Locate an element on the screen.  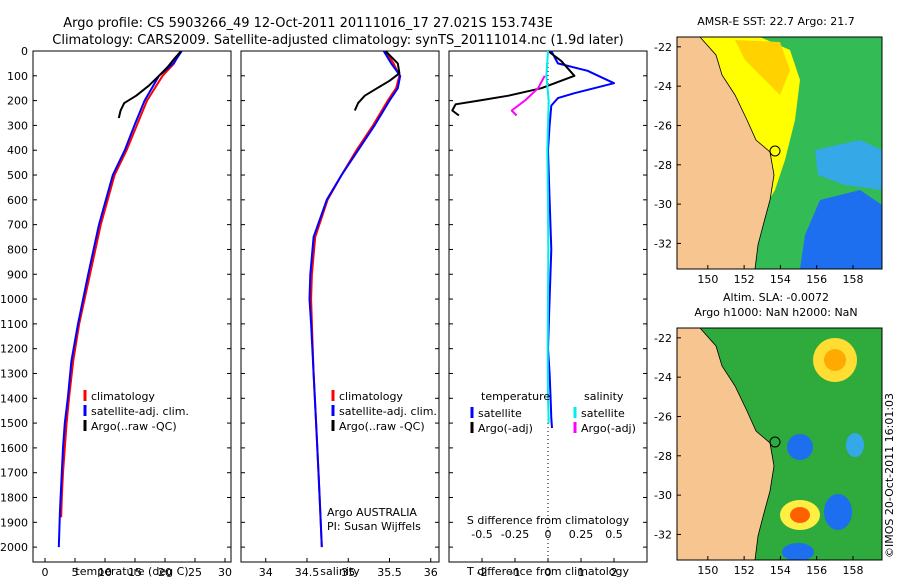
map-y-tick-label: -28 is located at coordinates (663, 165).